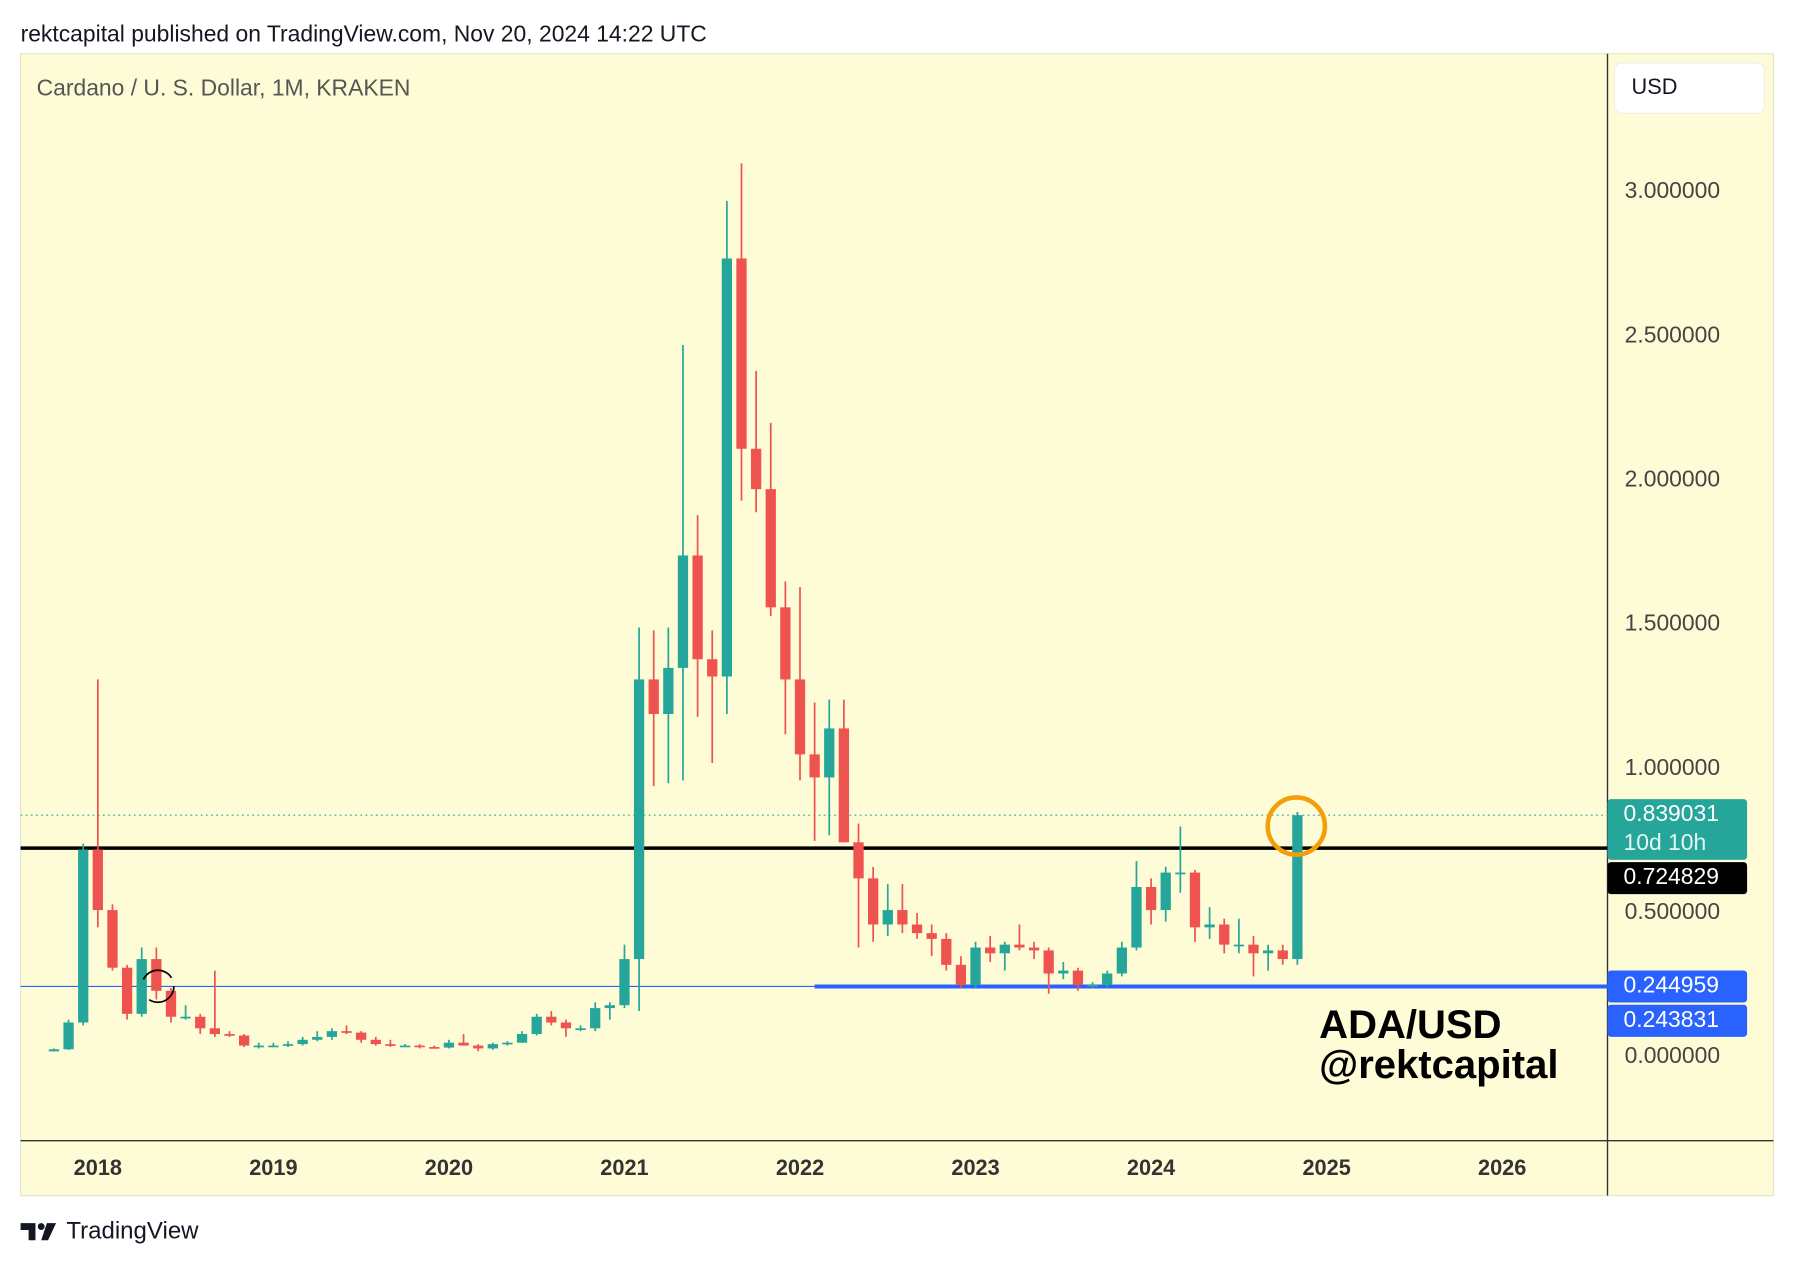 Image resolution: width=1794 pixels, height=1266 pixels. Describe the element at coordinates (1689, 88) in the screenshot. I see `currency-button` at that location.